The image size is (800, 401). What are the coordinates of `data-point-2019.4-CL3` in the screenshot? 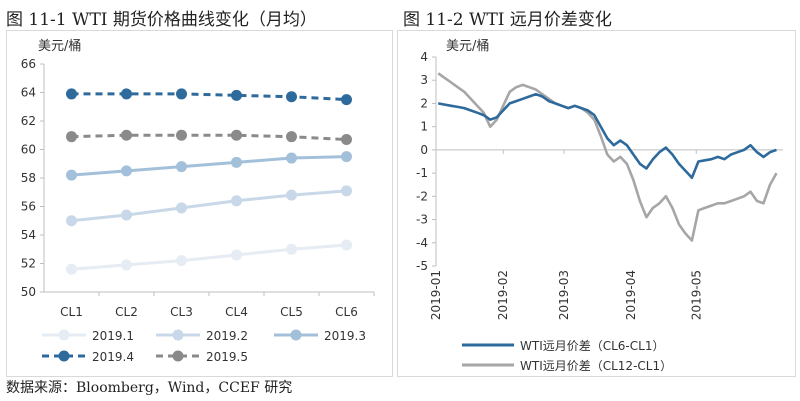 It's located at (181, 94).